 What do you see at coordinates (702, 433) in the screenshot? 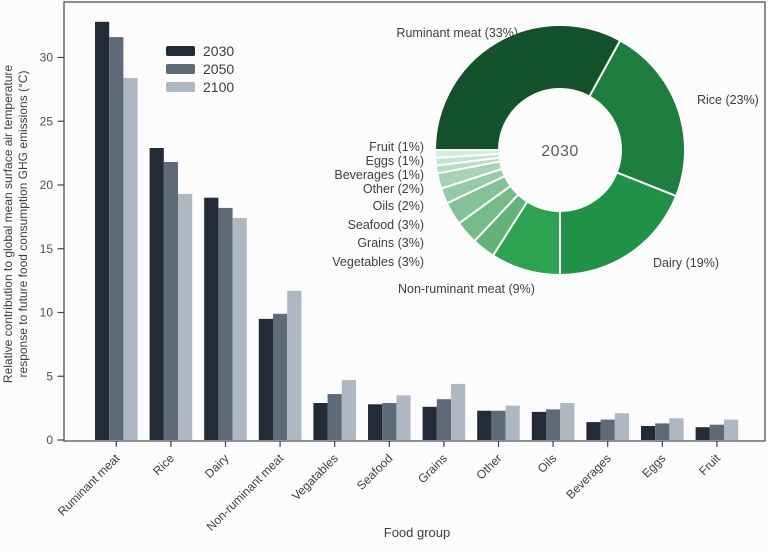
I see `bar-fruit-2030` at bounding box center [702, 433].